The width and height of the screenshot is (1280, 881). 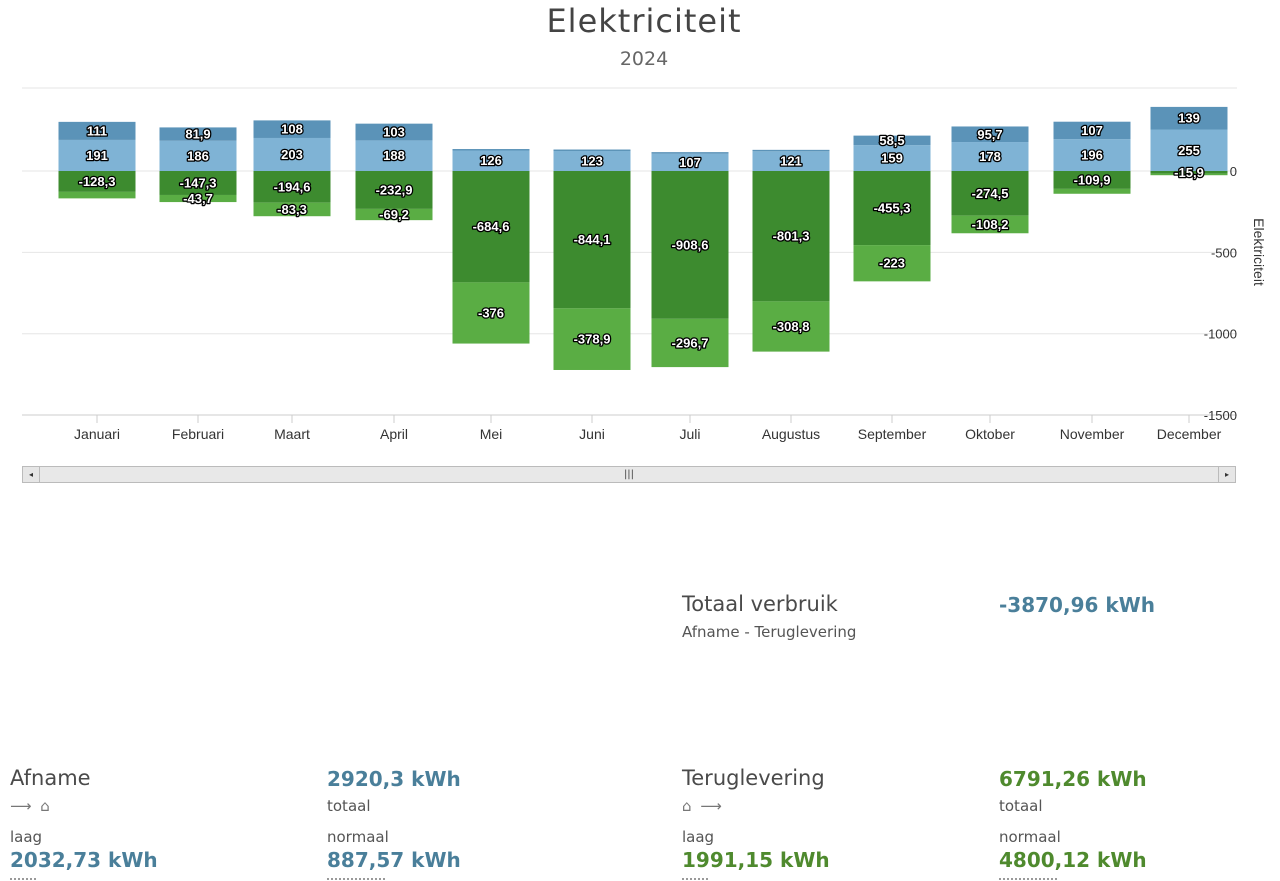 I want to click on scroll-thumb: |||, so click(x=629, y=474).